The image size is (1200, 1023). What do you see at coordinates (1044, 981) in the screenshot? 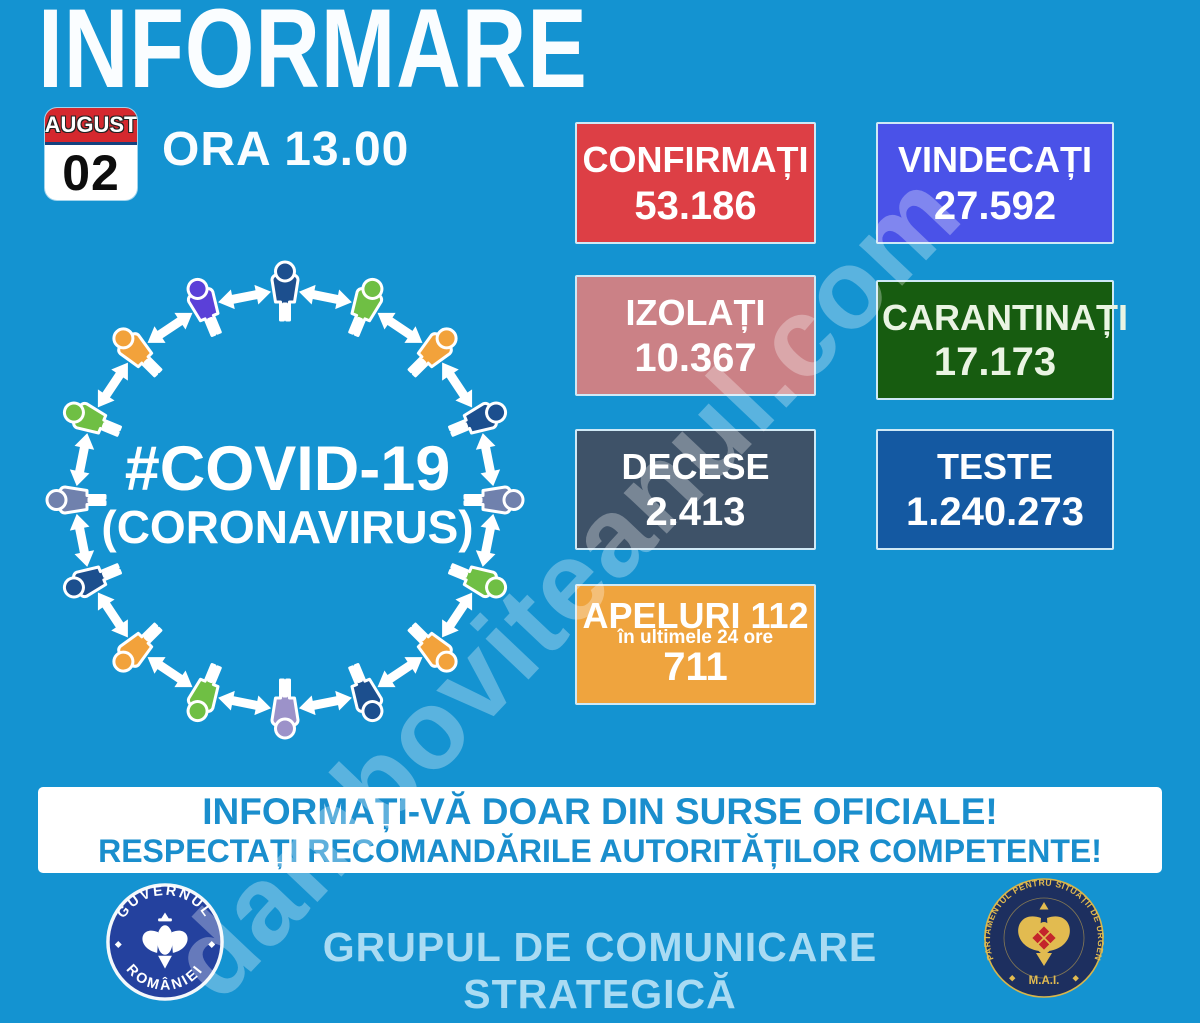
I see `dsu-mai-text: M.A.I.` at bounding box center [1044, 981].